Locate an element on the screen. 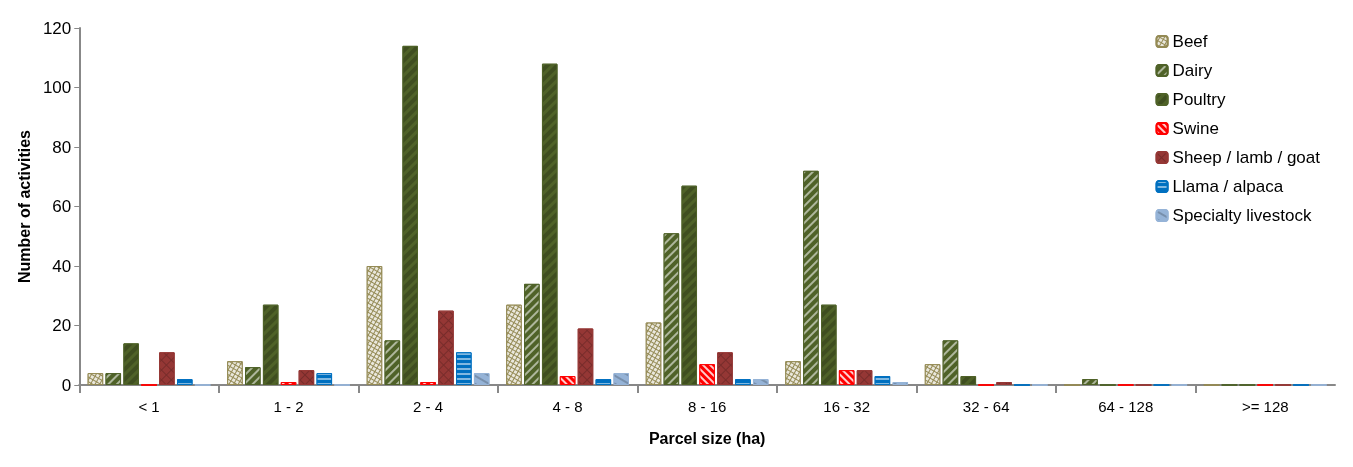 The image size is (1353, 467). x-tick-label: 4 - 8 is located at coordinates (567, 406).